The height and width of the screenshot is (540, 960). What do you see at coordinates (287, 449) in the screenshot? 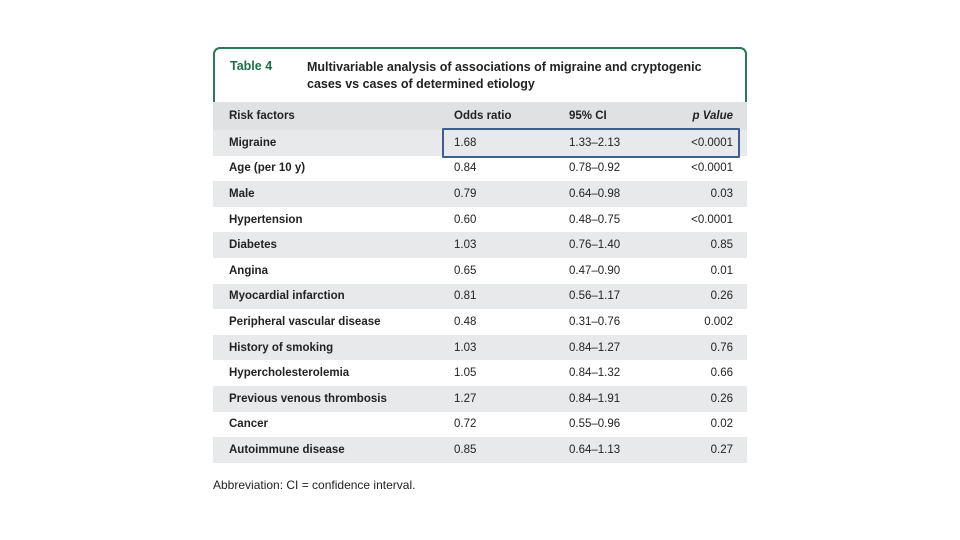
I see `risk-factor-cell: Autoimmune disease` at bounding box center [287, 449].